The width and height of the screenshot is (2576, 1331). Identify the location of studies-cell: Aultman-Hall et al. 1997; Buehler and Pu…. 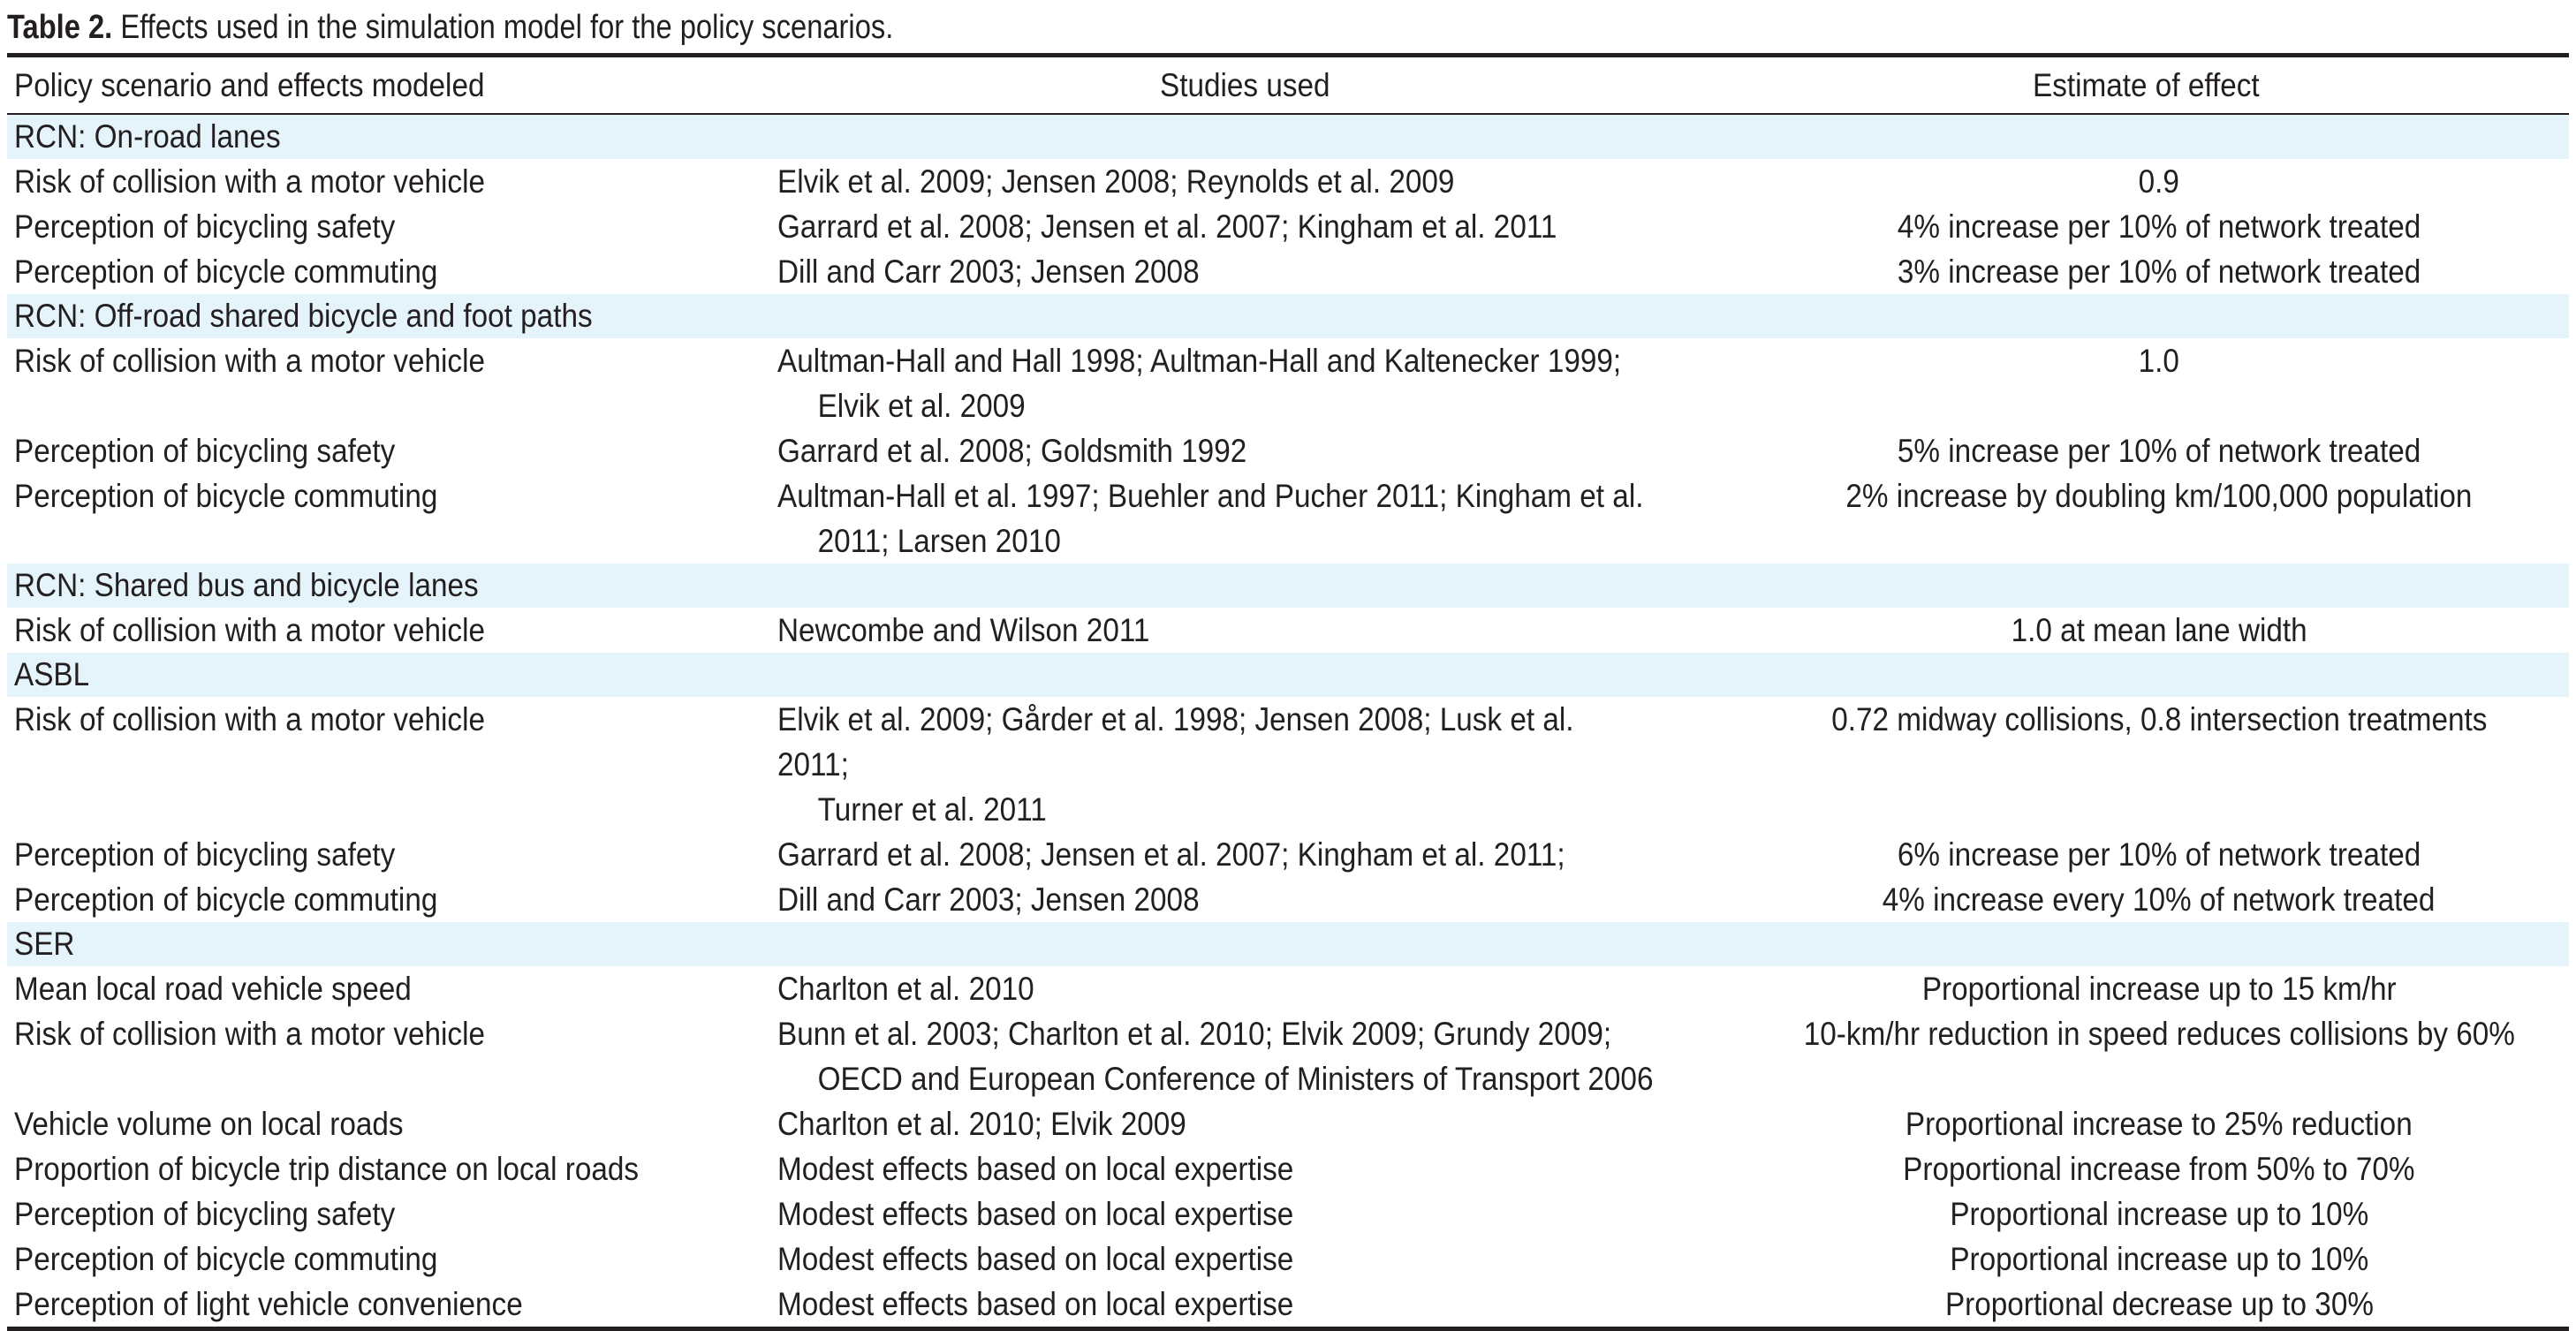
(1210, 519).